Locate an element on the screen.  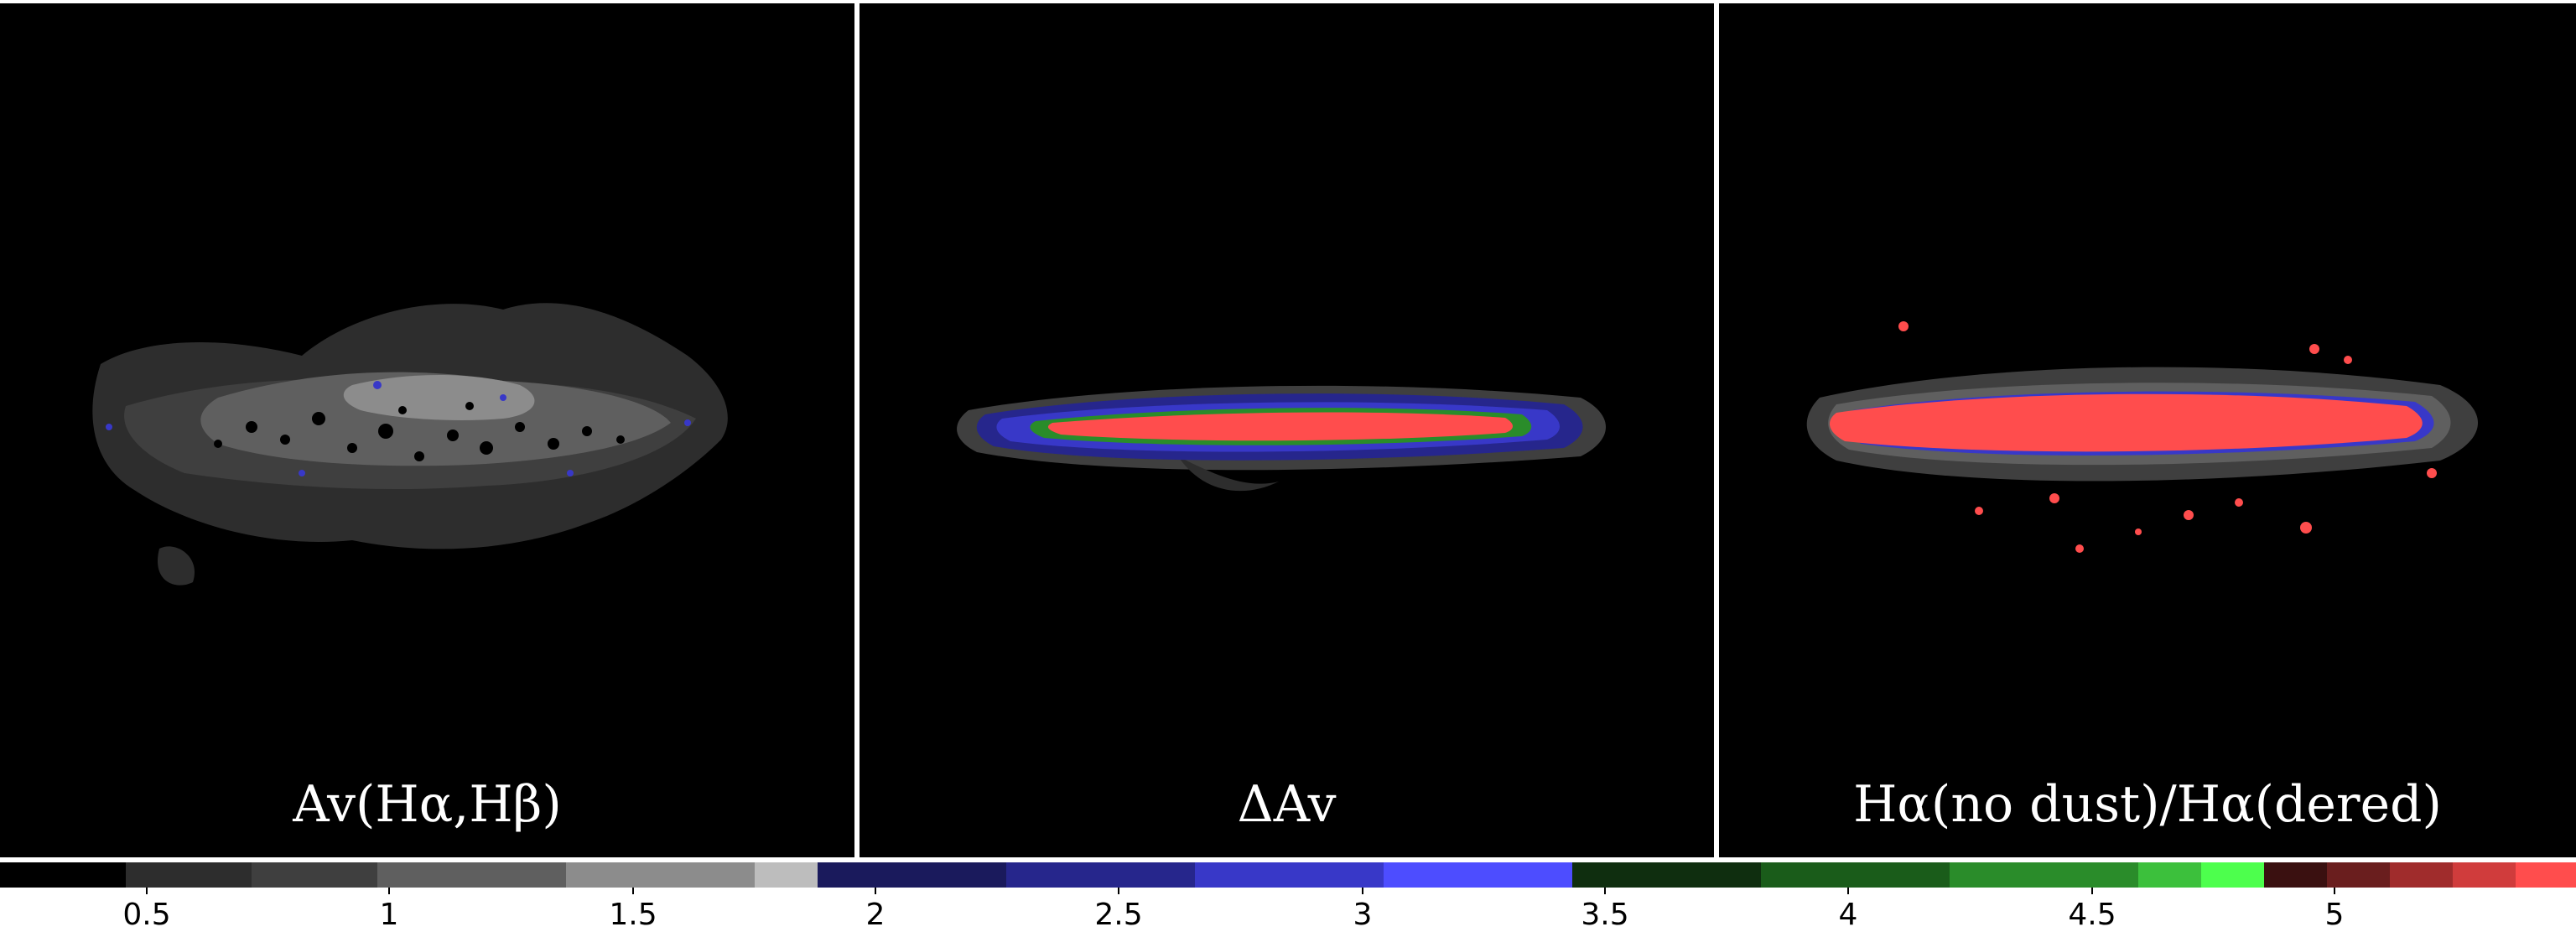
tick-label: 4 is located at coordinates (1848, 915).